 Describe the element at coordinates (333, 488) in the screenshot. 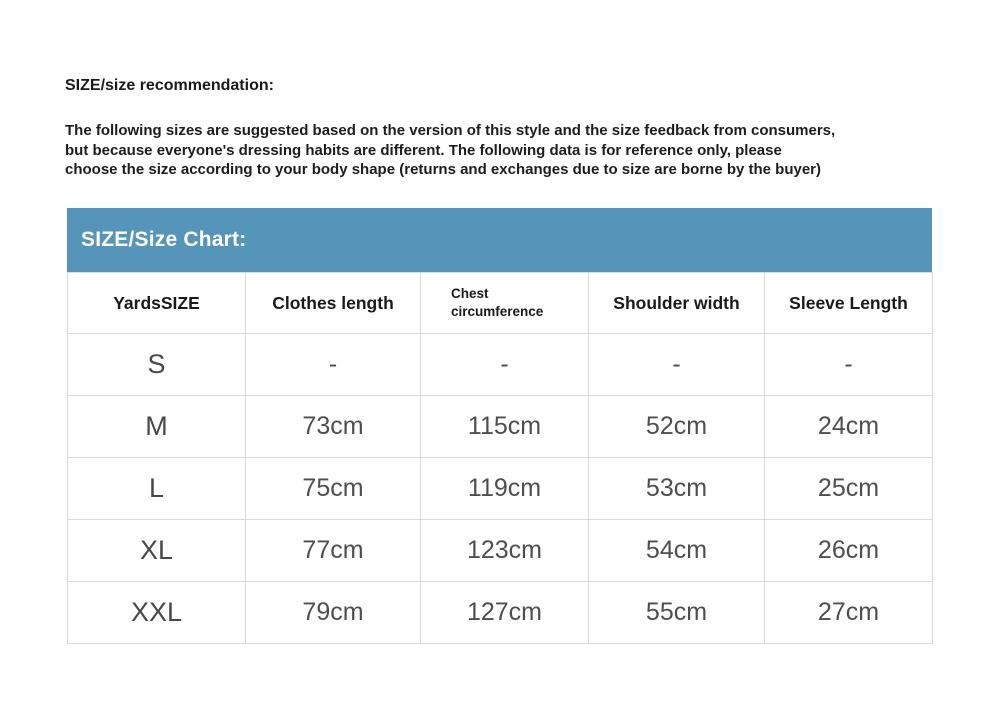

I see `value-cell: 75cm` at that location.